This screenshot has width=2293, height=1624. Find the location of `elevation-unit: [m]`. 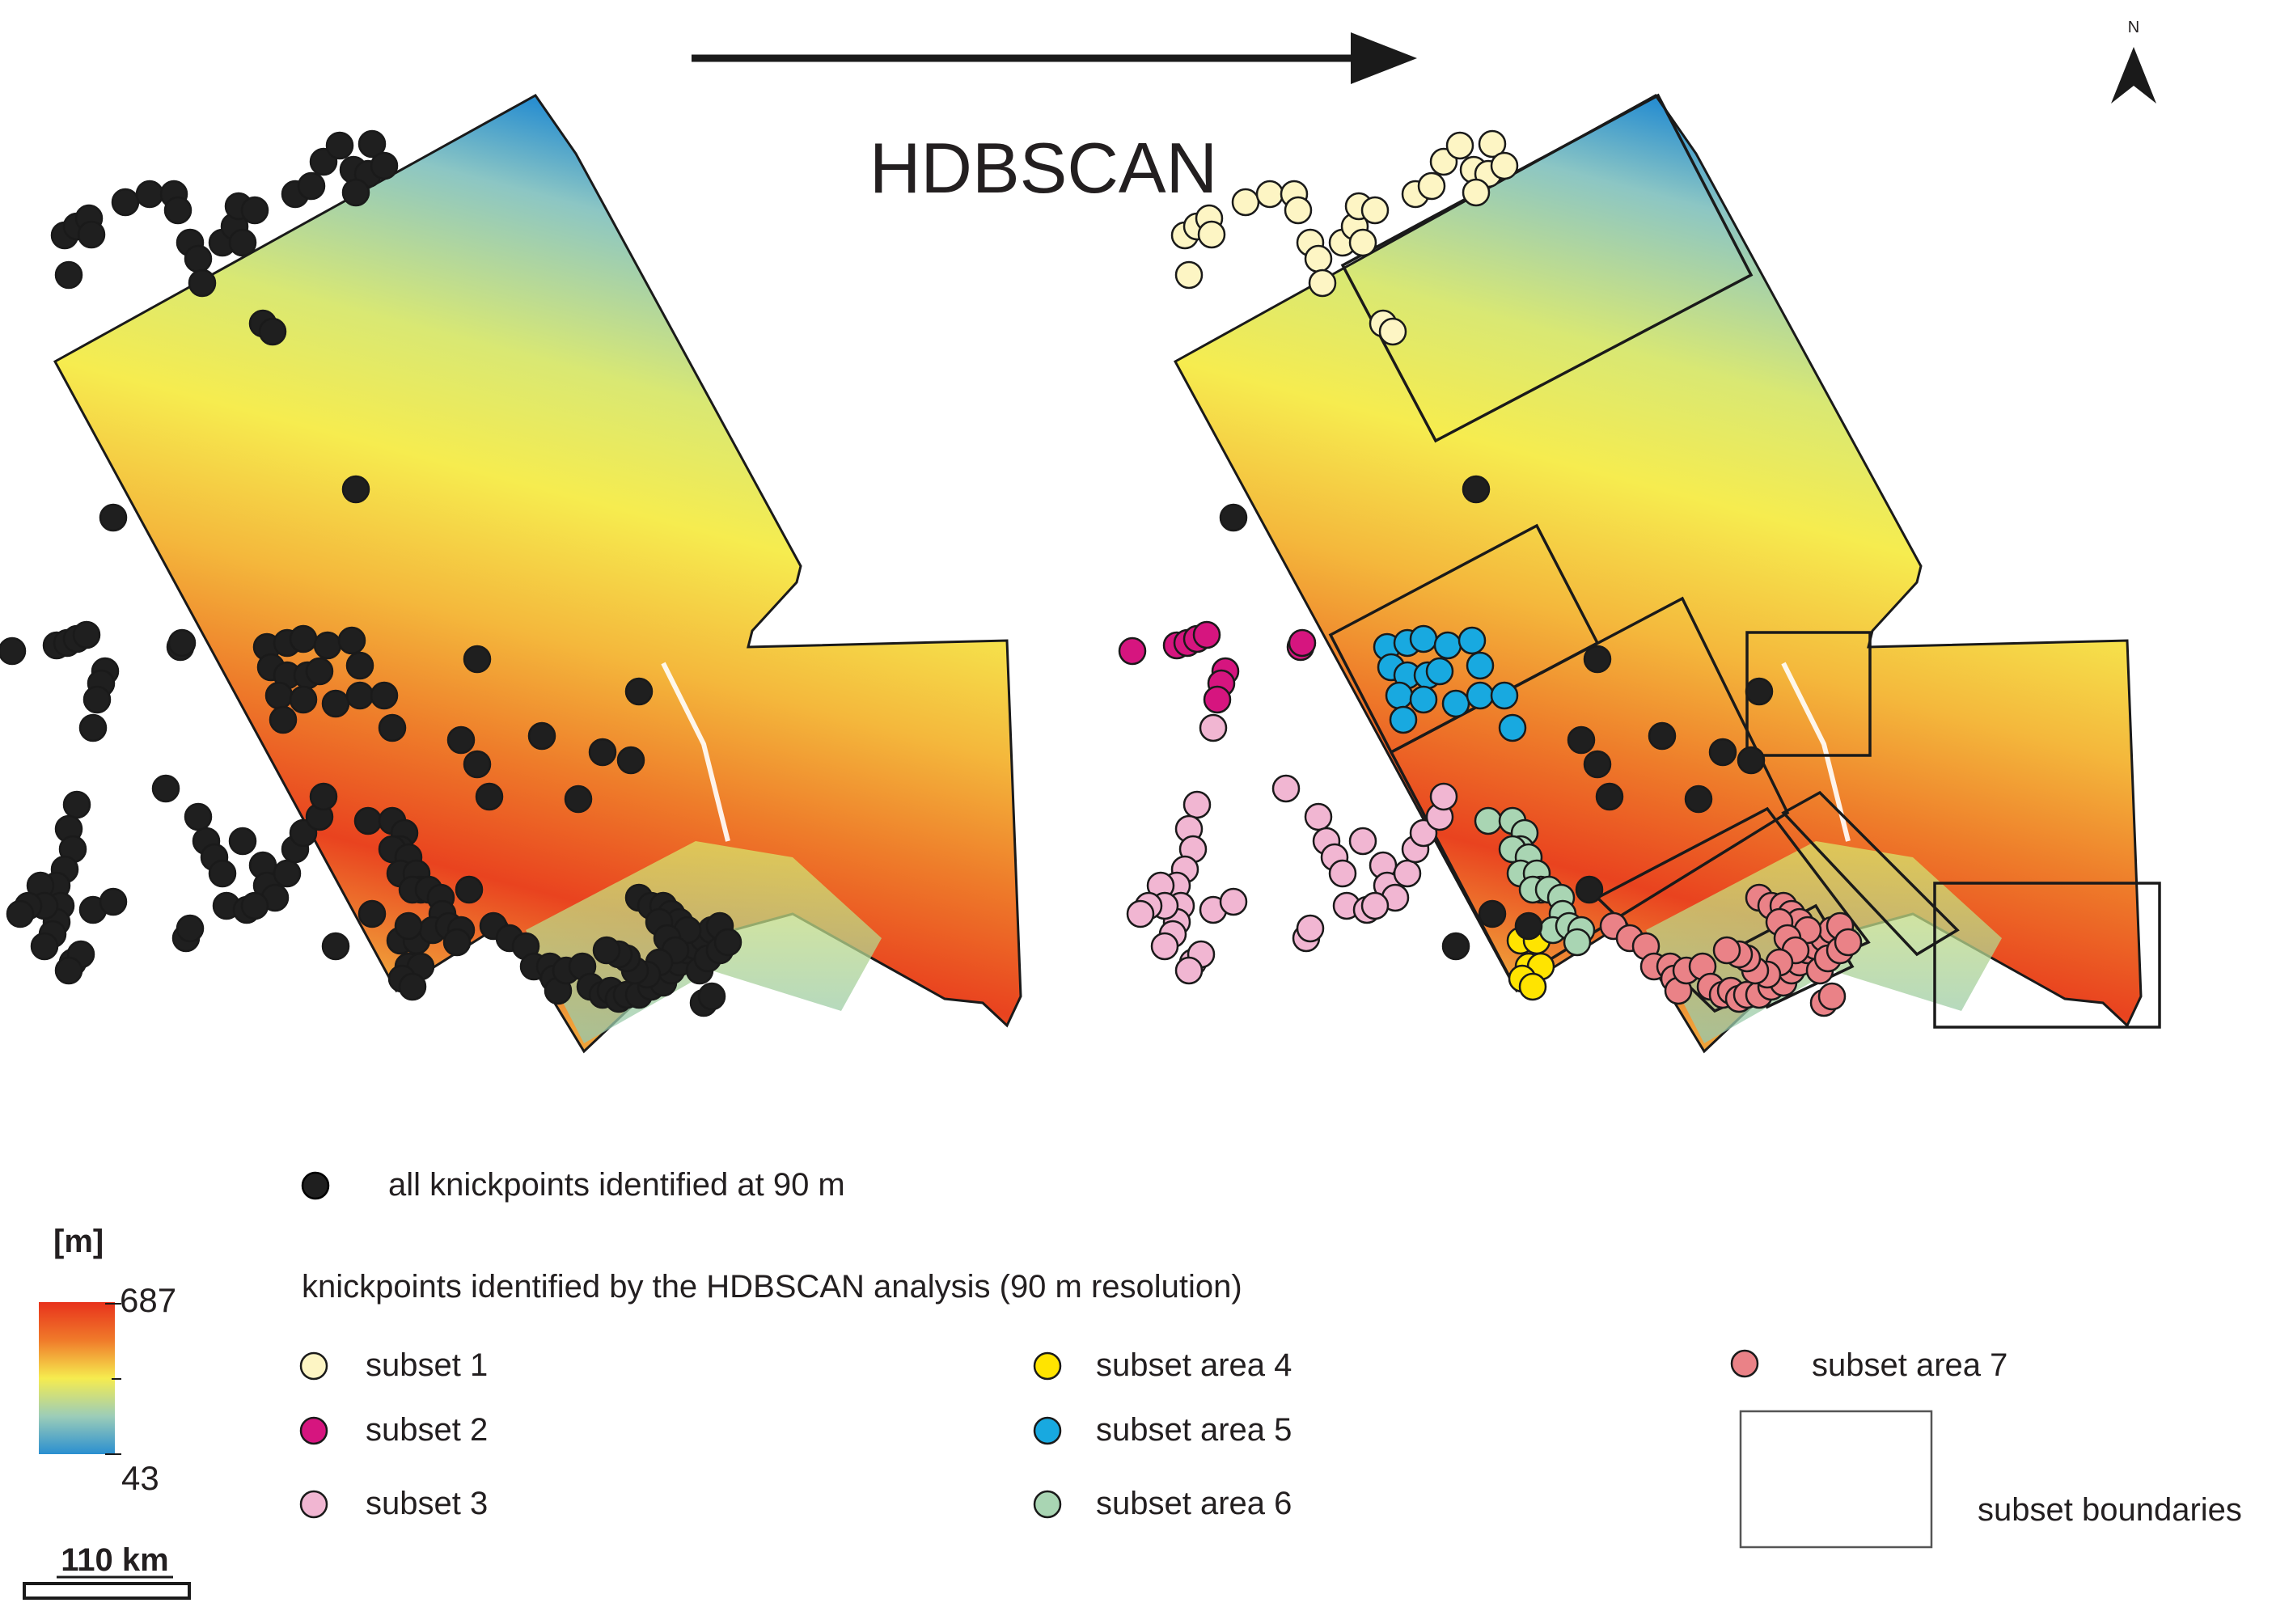

elevation-unit: [m] is located at coordinates (78, 1241).